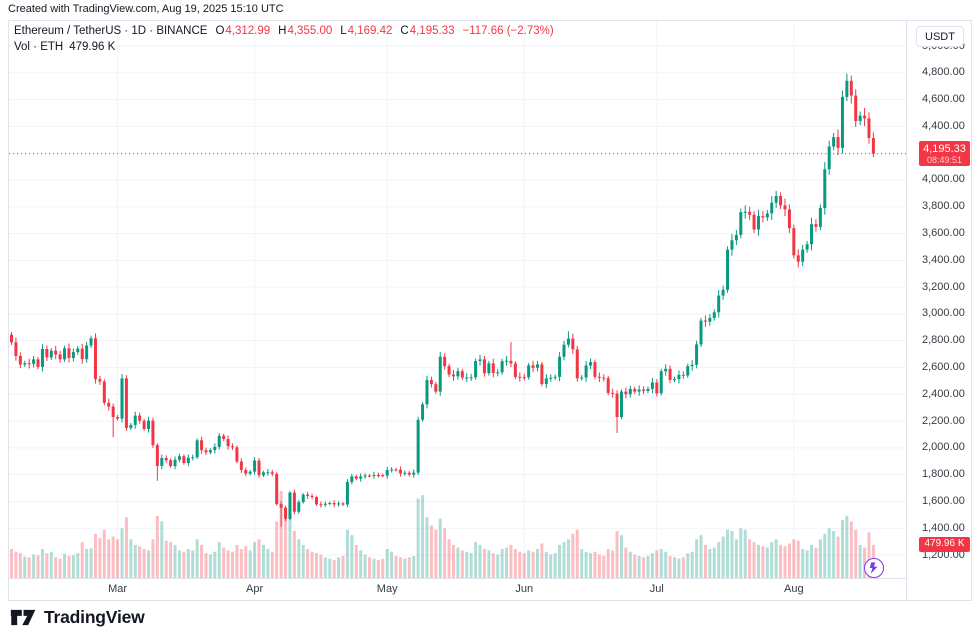 The image size is (980, 642). What do you see at coordinates (77, 617) in the screenshot?
I see `footer-logo: TradingView` at bounding box center [77, 617].